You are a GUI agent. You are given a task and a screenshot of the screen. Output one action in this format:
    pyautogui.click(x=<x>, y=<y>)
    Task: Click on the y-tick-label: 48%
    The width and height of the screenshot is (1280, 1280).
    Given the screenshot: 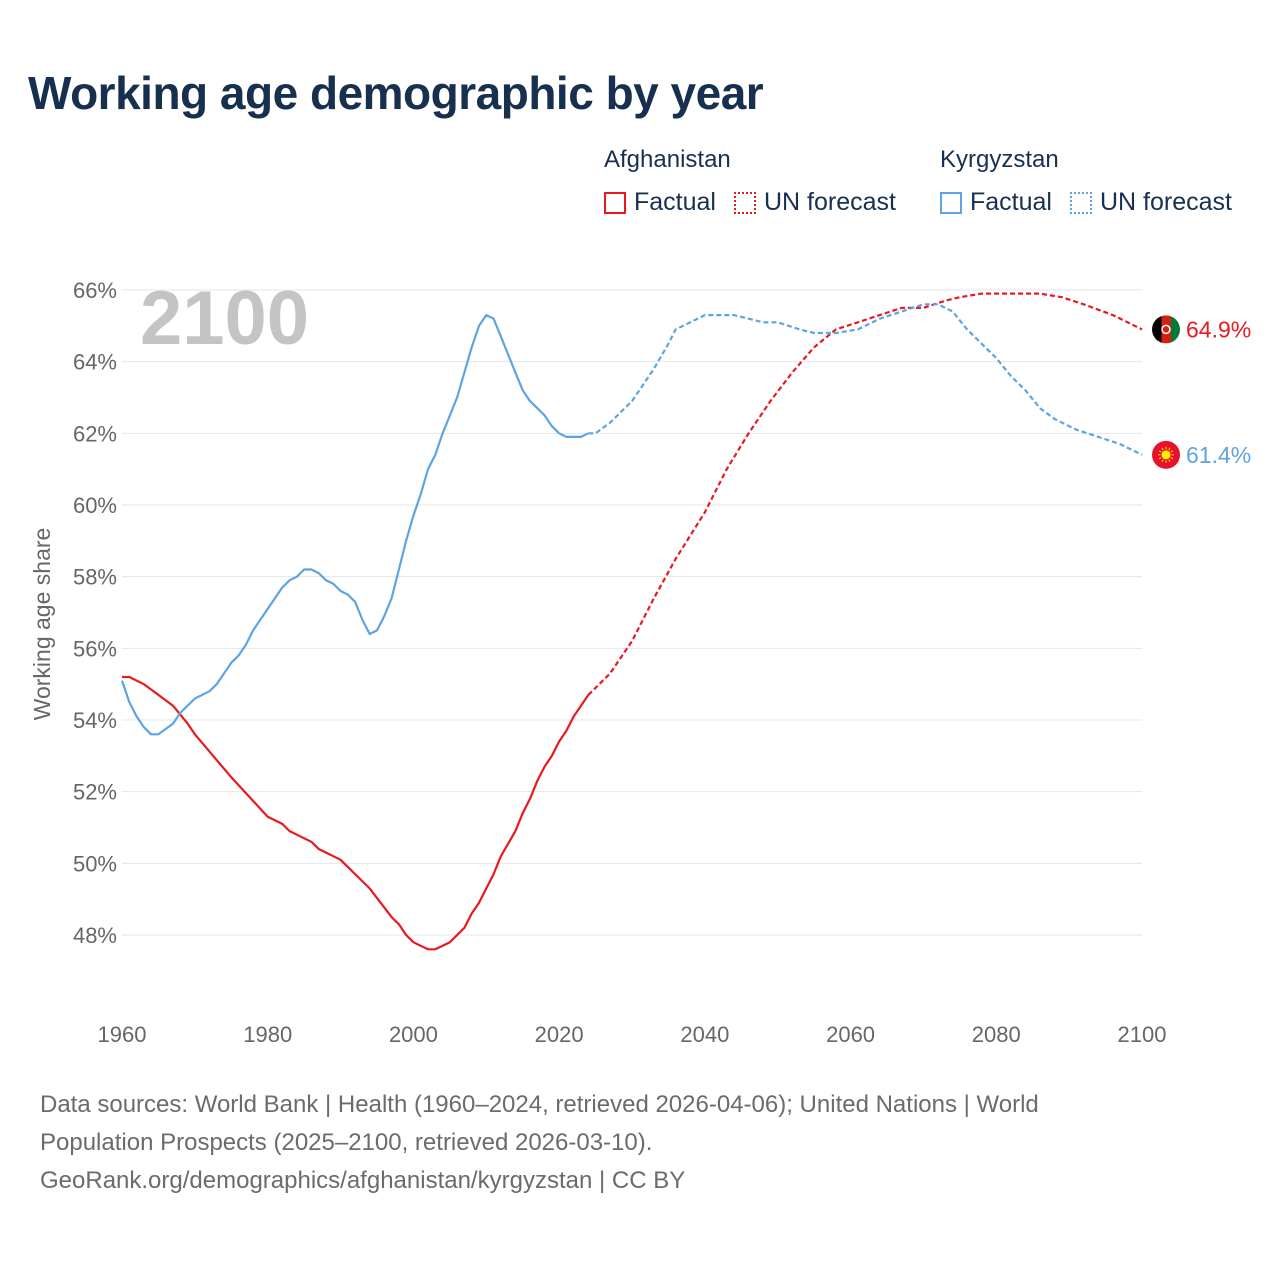 What is the action you would take?
    pyautogui.click(x=95, y=935)
    